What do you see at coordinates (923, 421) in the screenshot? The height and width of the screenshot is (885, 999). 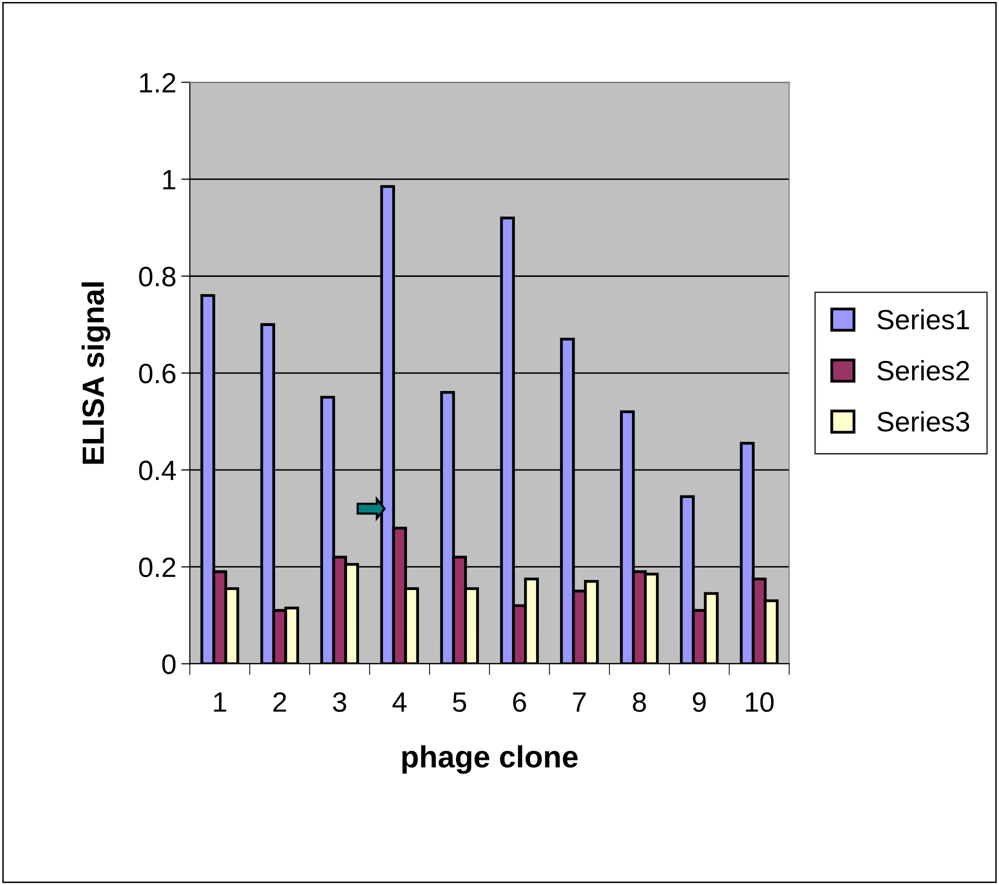 I see `legend-label: Series3` at bounding box center [923, 421].